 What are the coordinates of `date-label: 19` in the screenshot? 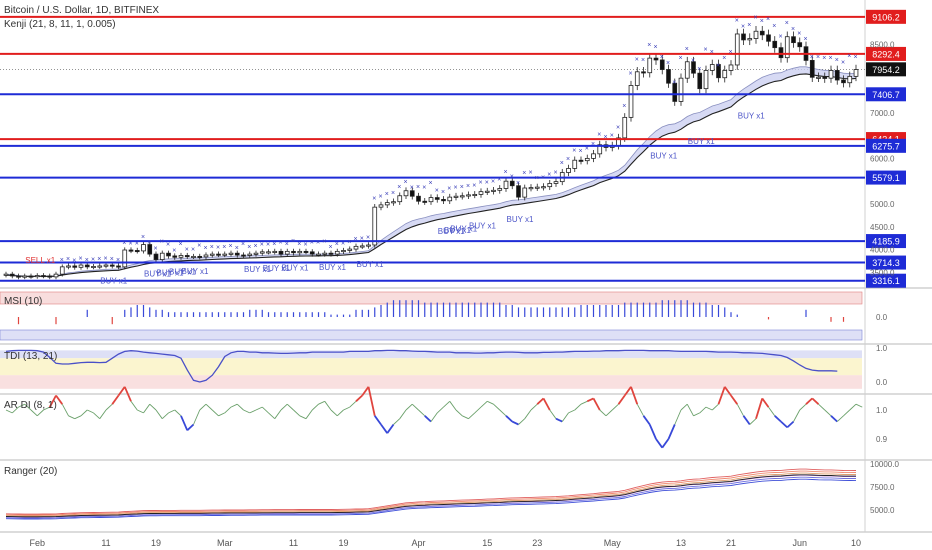 It's located at (156, 543).